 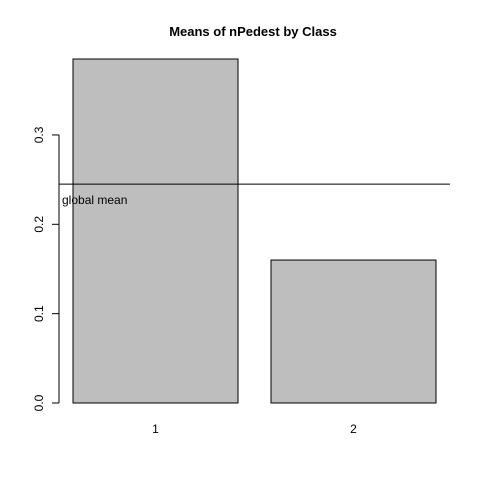 What do you see at coordinates (39, 134) in the screenshot?
I see `y-tick-label-0.3: 0.3` at bounding box center [39, 134].